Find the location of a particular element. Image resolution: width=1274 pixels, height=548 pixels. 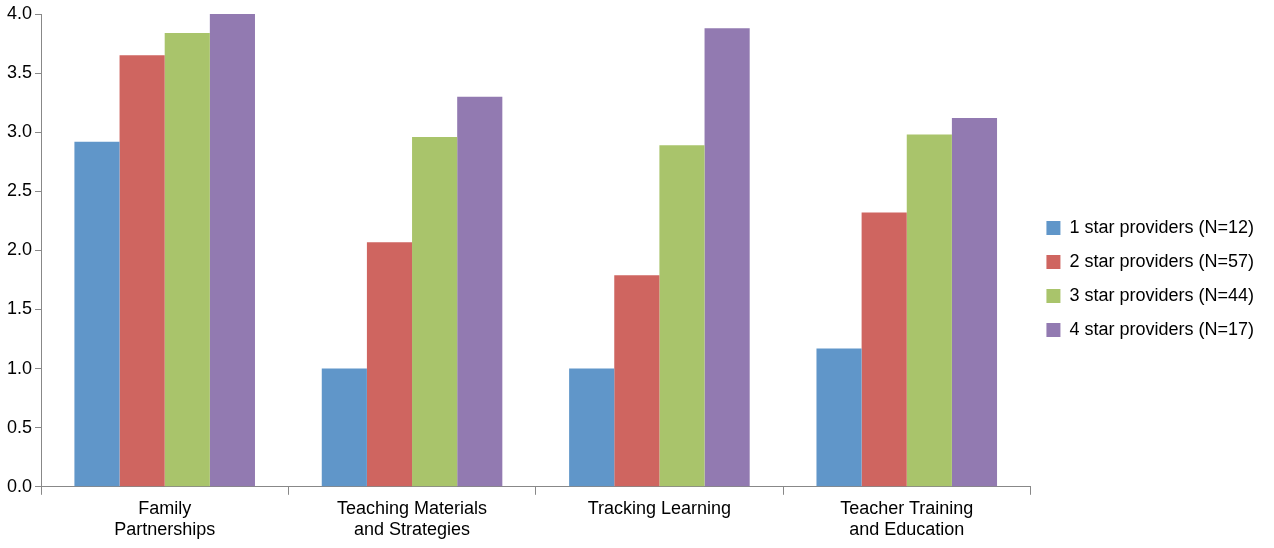

y-tick-label: 3.5 is located at coordinates (19, 72).